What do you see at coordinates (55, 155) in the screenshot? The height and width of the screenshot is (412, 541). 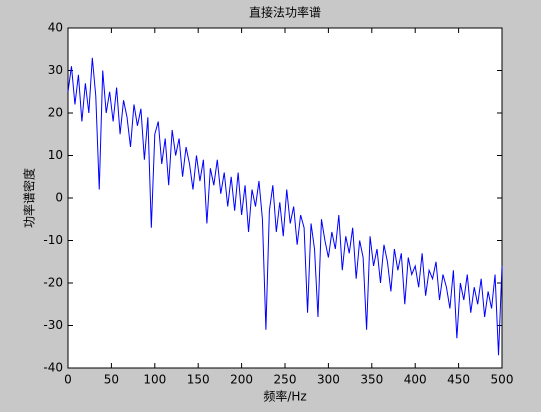 I see `y-tick-label: 10` at bounding box center [55, 155].